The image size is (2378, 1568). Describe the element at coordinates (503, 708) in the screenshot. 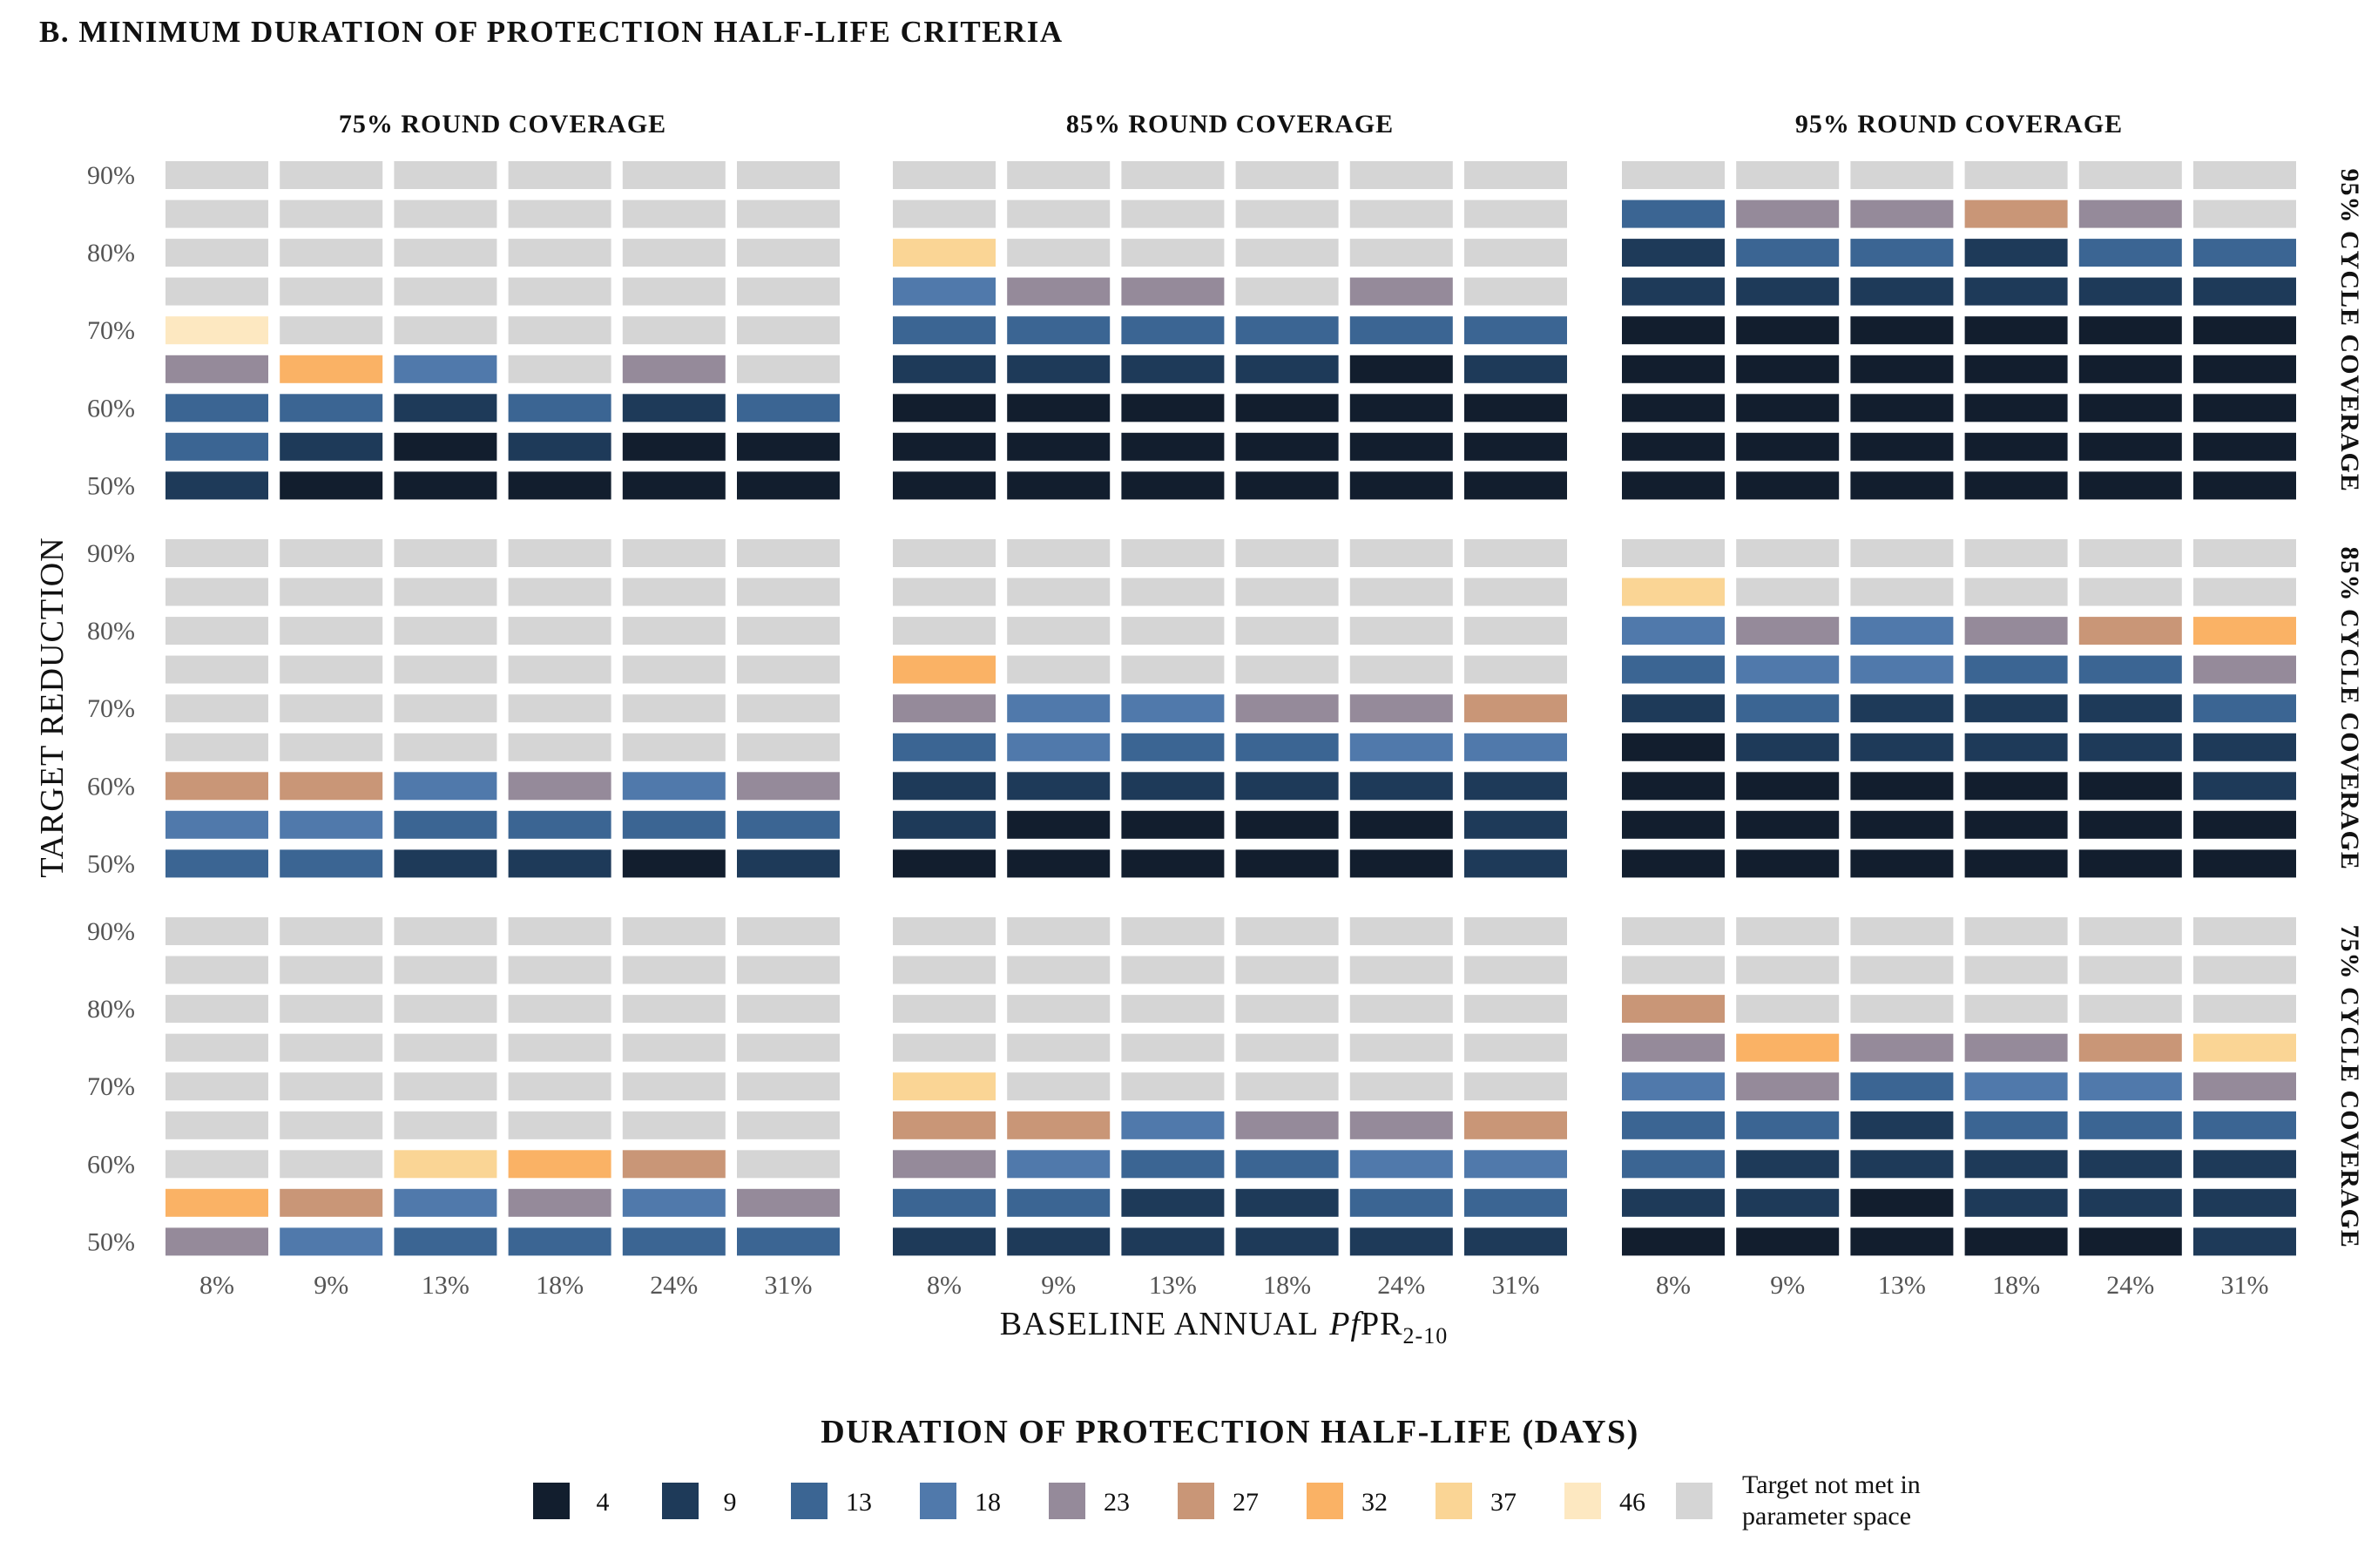

I see `panel-r2-c1` at that location.